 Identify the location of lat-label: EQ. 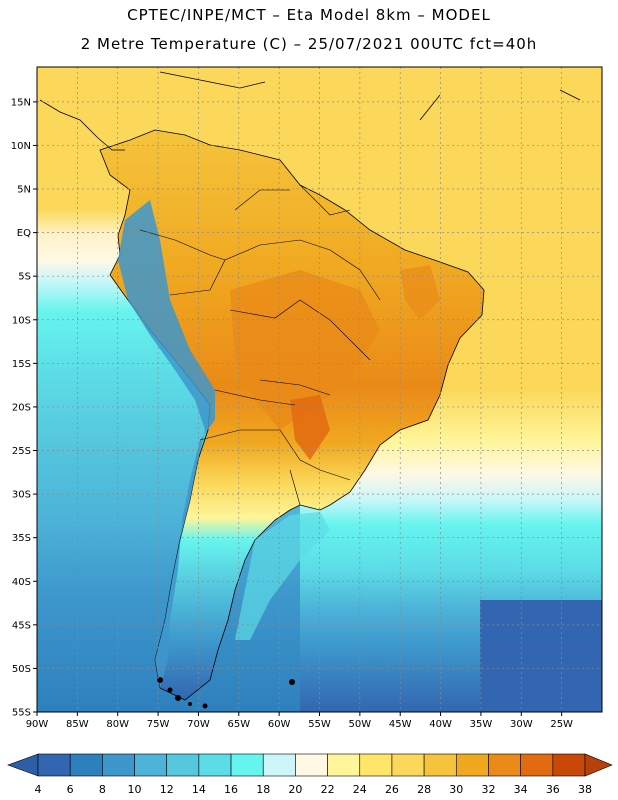
(24, 233).